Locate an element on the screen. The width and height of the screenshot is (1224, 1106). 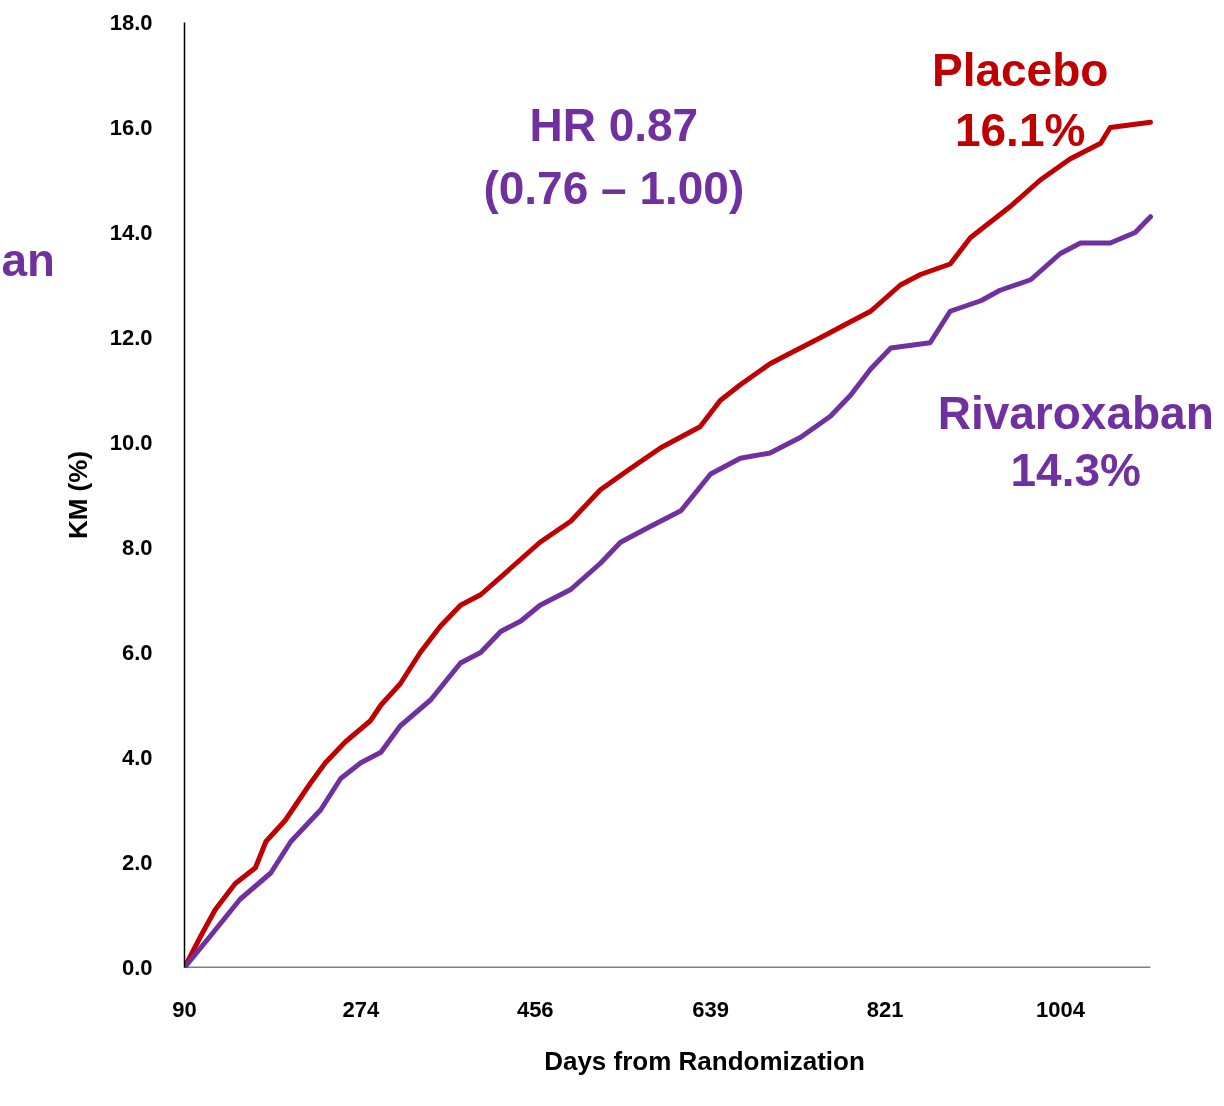
y-tick-label: 18.0 is located at coordinates (131, 22).